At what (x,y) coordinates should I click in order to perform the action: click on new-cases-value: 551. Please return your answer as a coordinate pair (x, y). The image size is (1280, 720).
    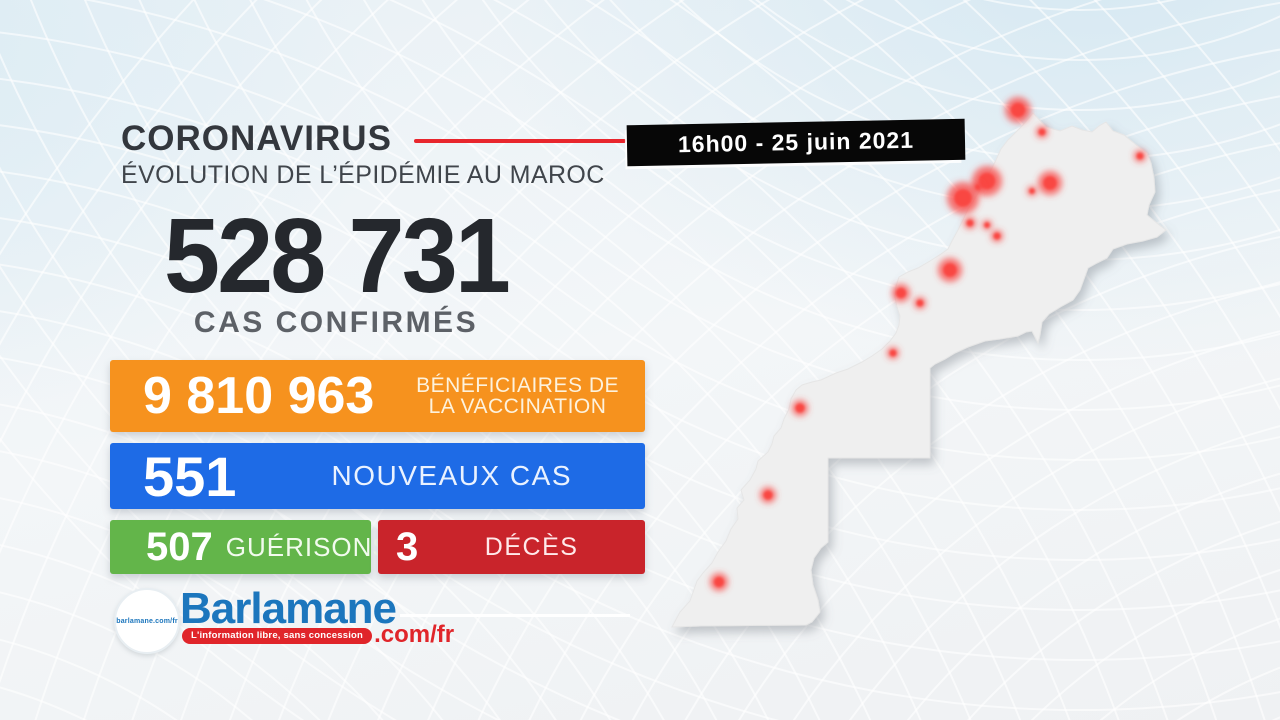
    Looking at the image, I should click on (190, 476).